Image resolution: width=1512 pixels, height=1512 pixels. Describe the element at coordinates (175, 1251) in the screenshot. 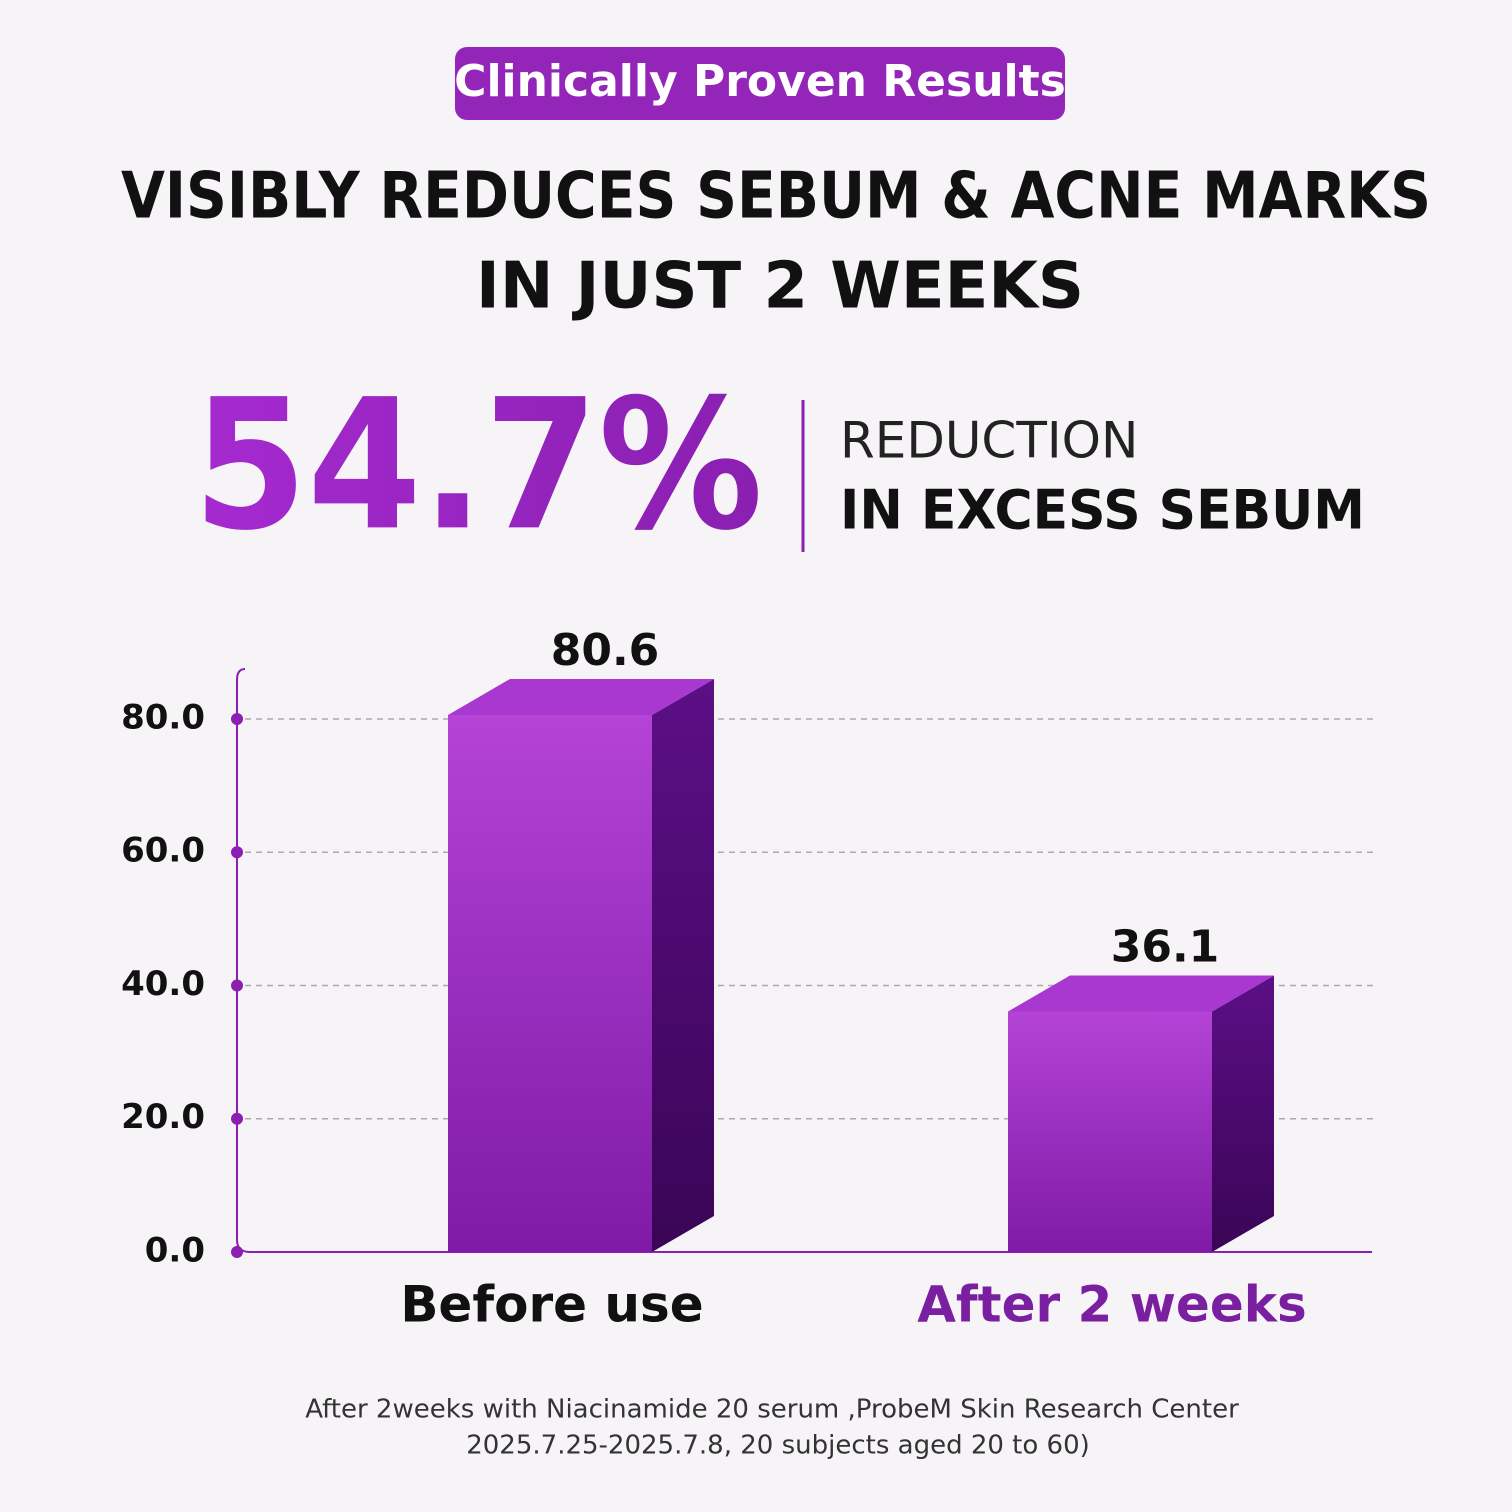

I see `y-tick-label: 0.0` at that location.